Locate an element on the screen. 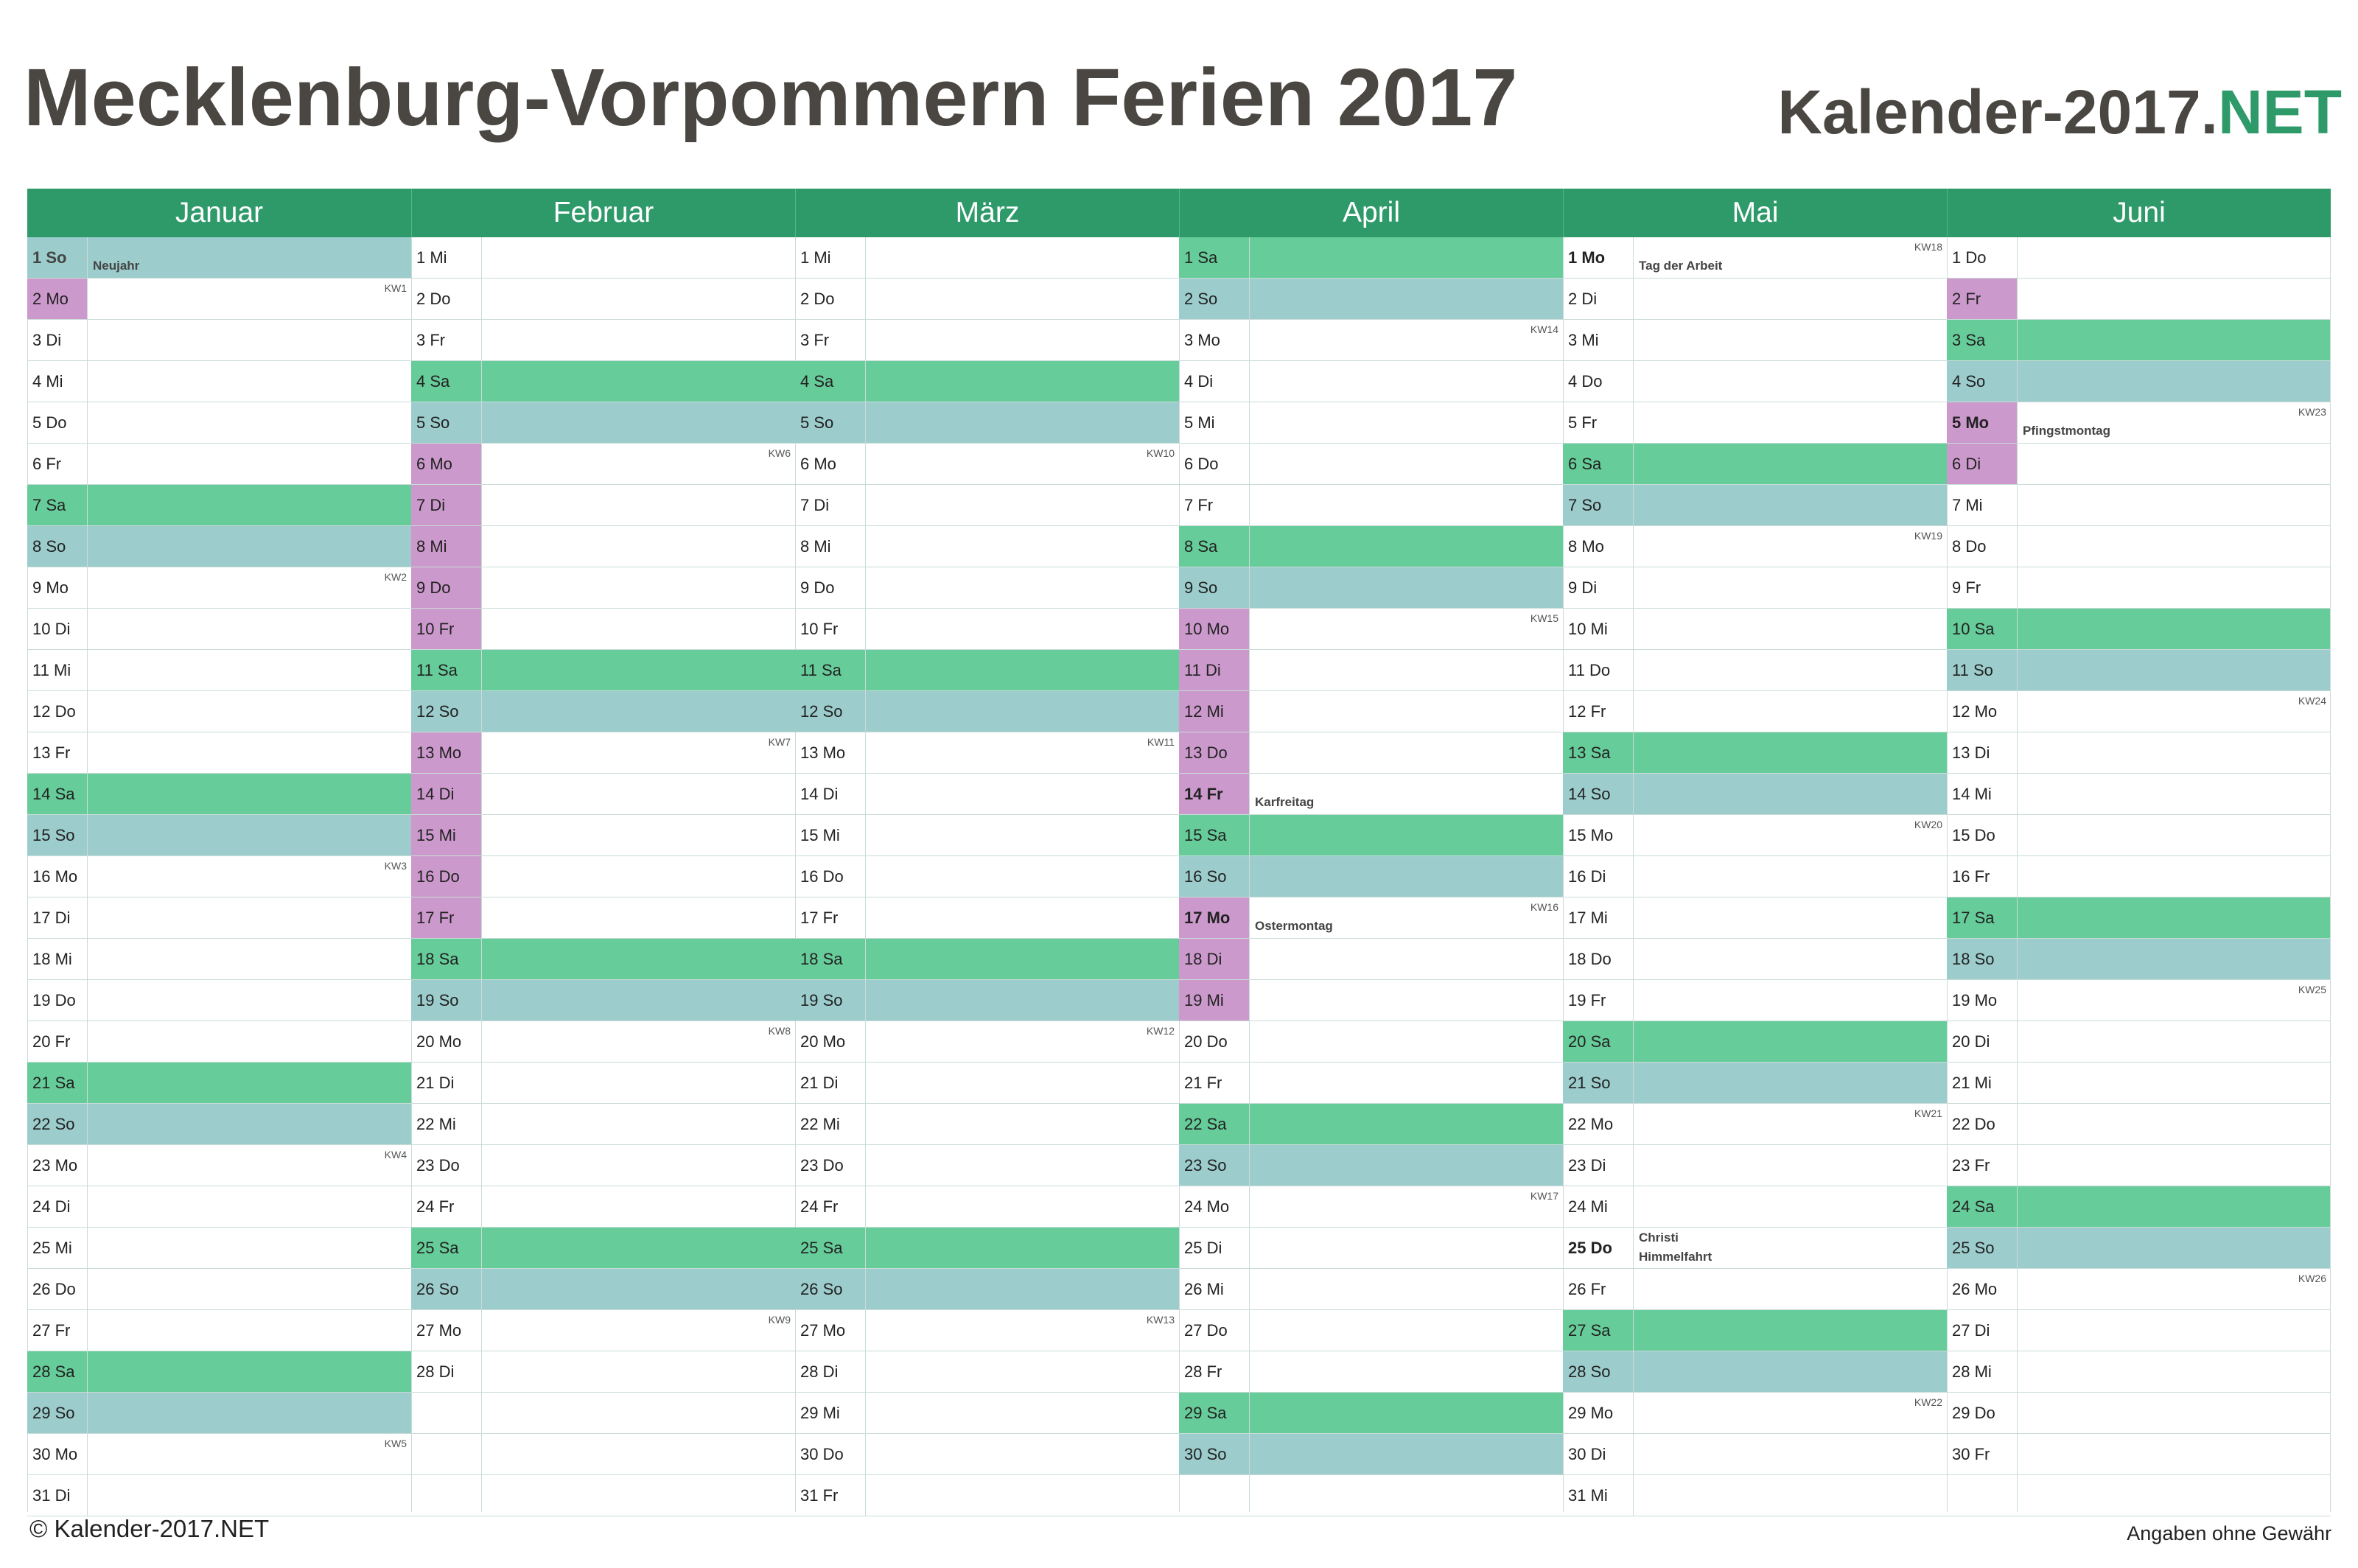  week-number: KW2 is located at coordinates (395, 577).